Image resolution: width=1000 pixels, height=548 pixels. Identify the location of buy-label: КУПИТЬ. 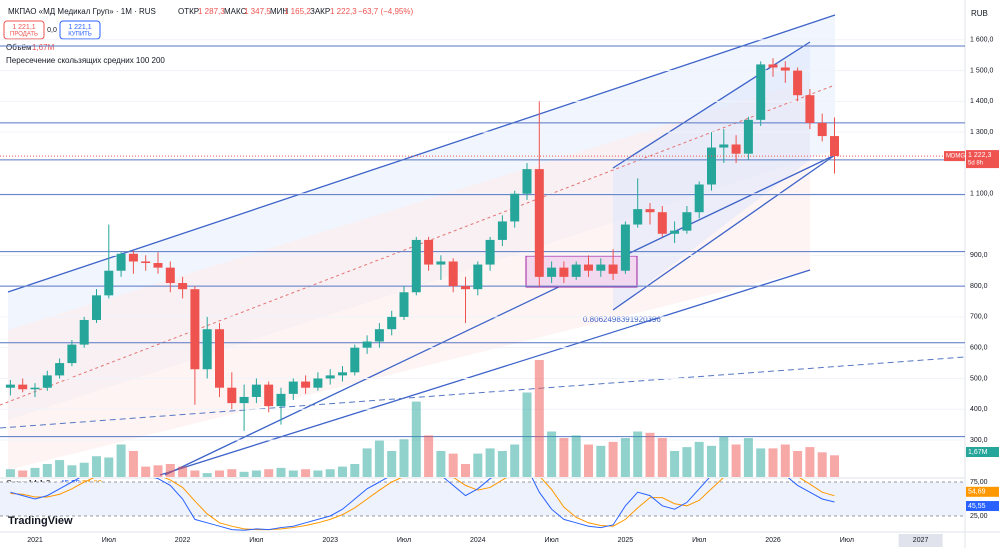
(80, 35).